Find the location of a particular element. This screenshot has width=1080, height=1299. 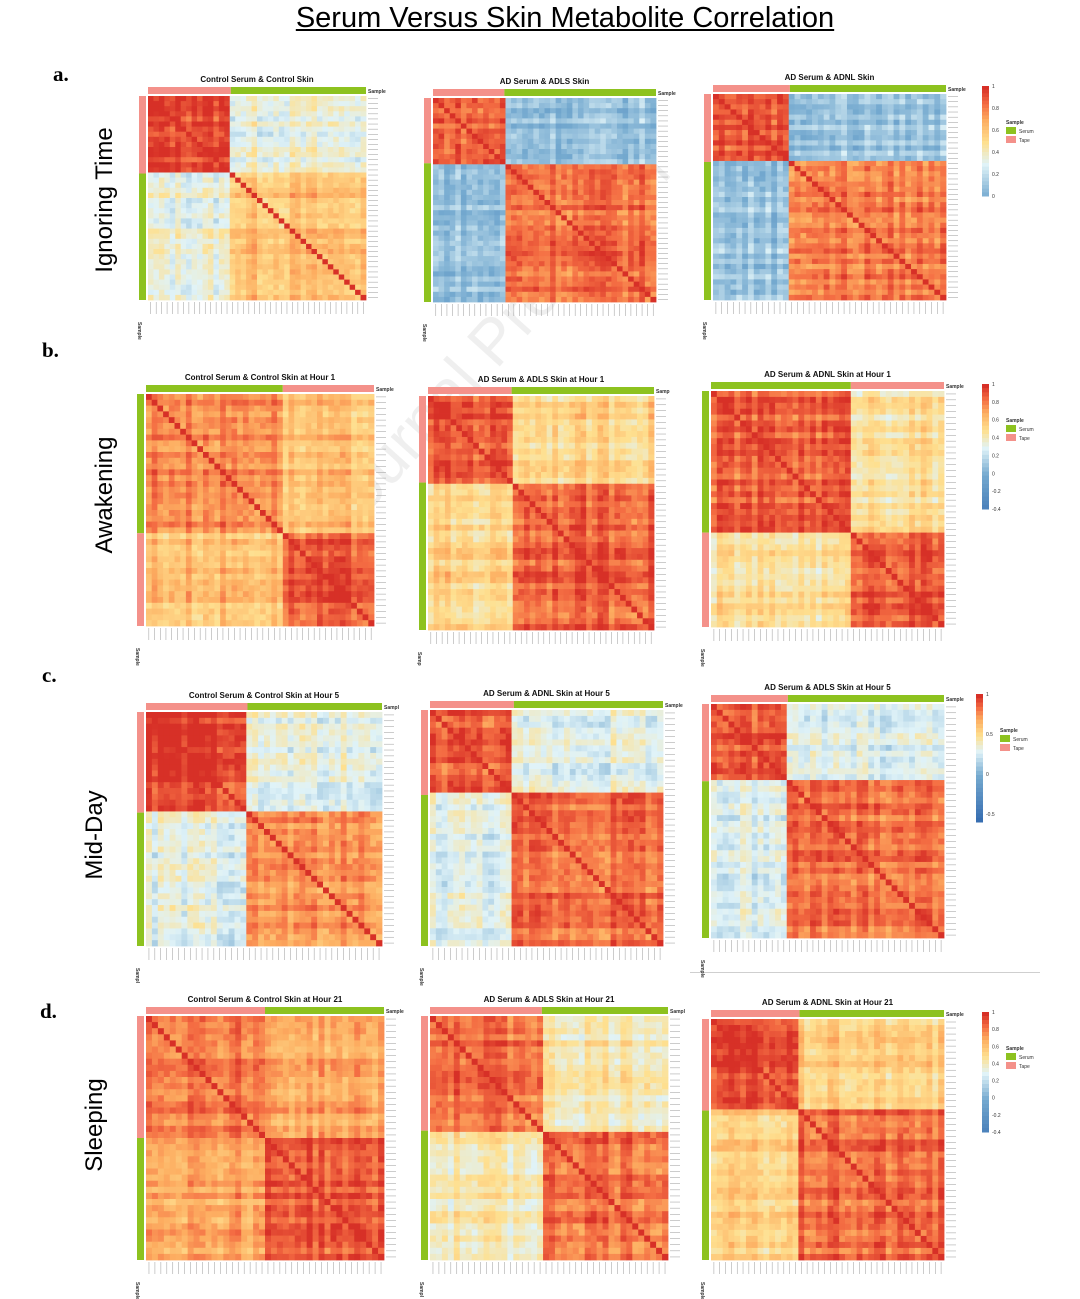

legend-swatch-tape is located at coordinates (1011, 437).